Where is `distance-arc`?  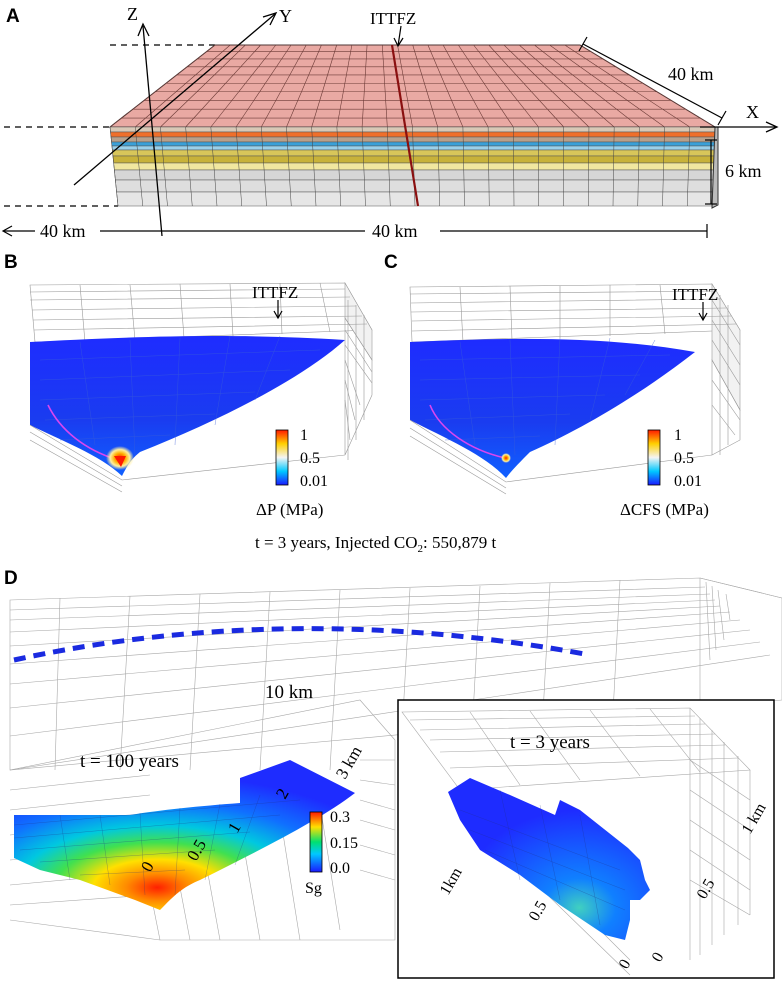
distance-arc is located at coordinates (302, 644).